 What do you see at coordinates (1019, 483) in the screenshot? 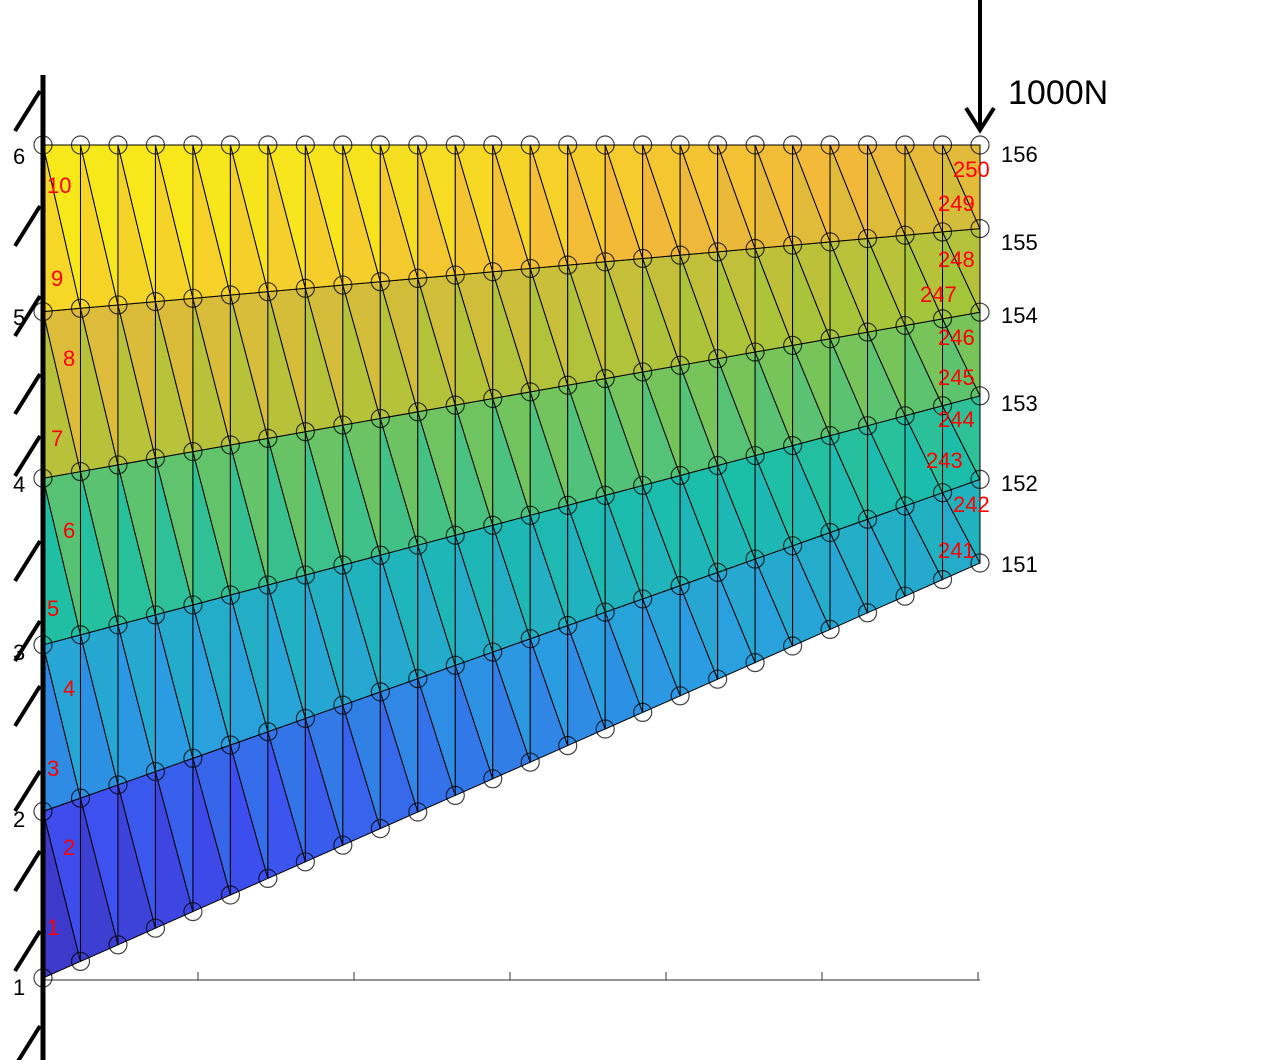
I see `node-label-152: 152` at bounding box center [1019, 483].